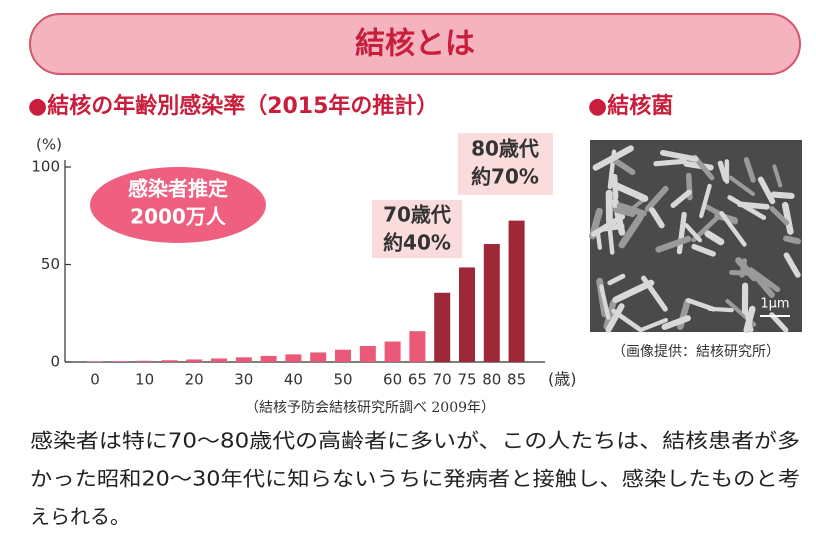  What do you see at coordinates (370, 408) in the screenshot?
I see `source-note: （結核予防会結核研究所調べ 2009年）` at bounding box center [370, 408].